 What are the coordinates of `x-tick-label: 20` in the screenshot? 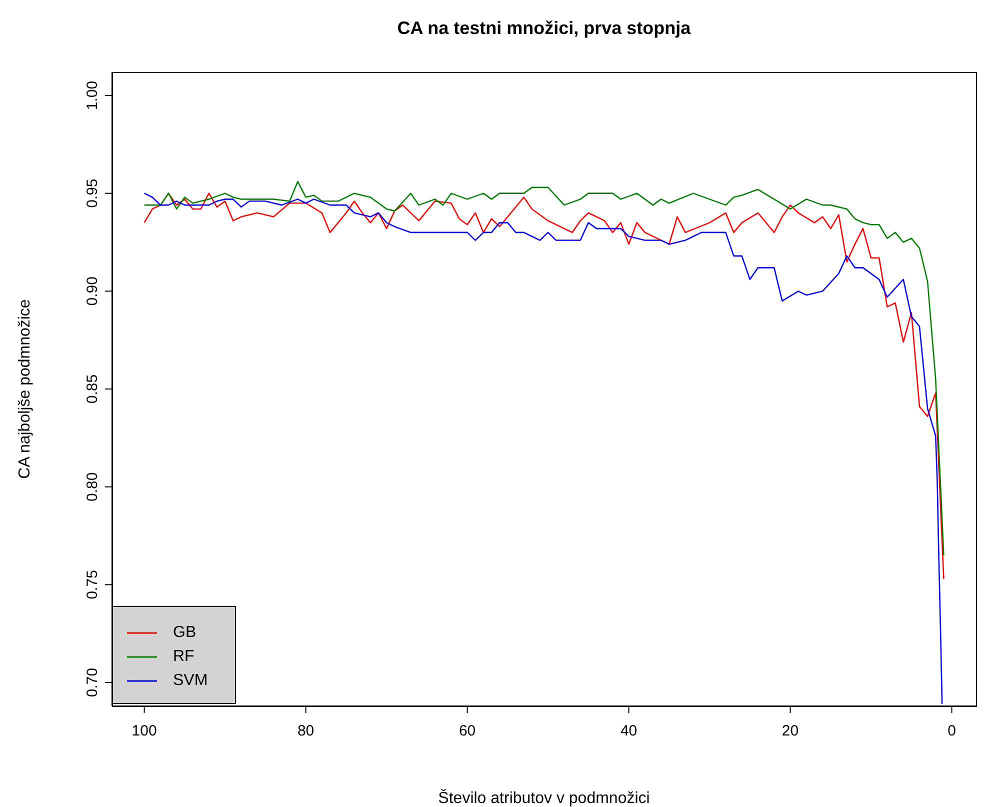 It's located at (790, 731).